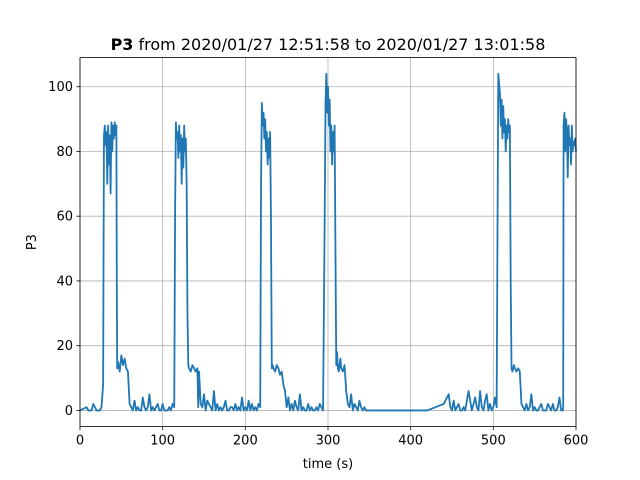 The width and height of the screenshot is (640, 480). Describe the element at coordinates (122, 44) in the screenshot. I see `chart-title-bold: P3` at that location.